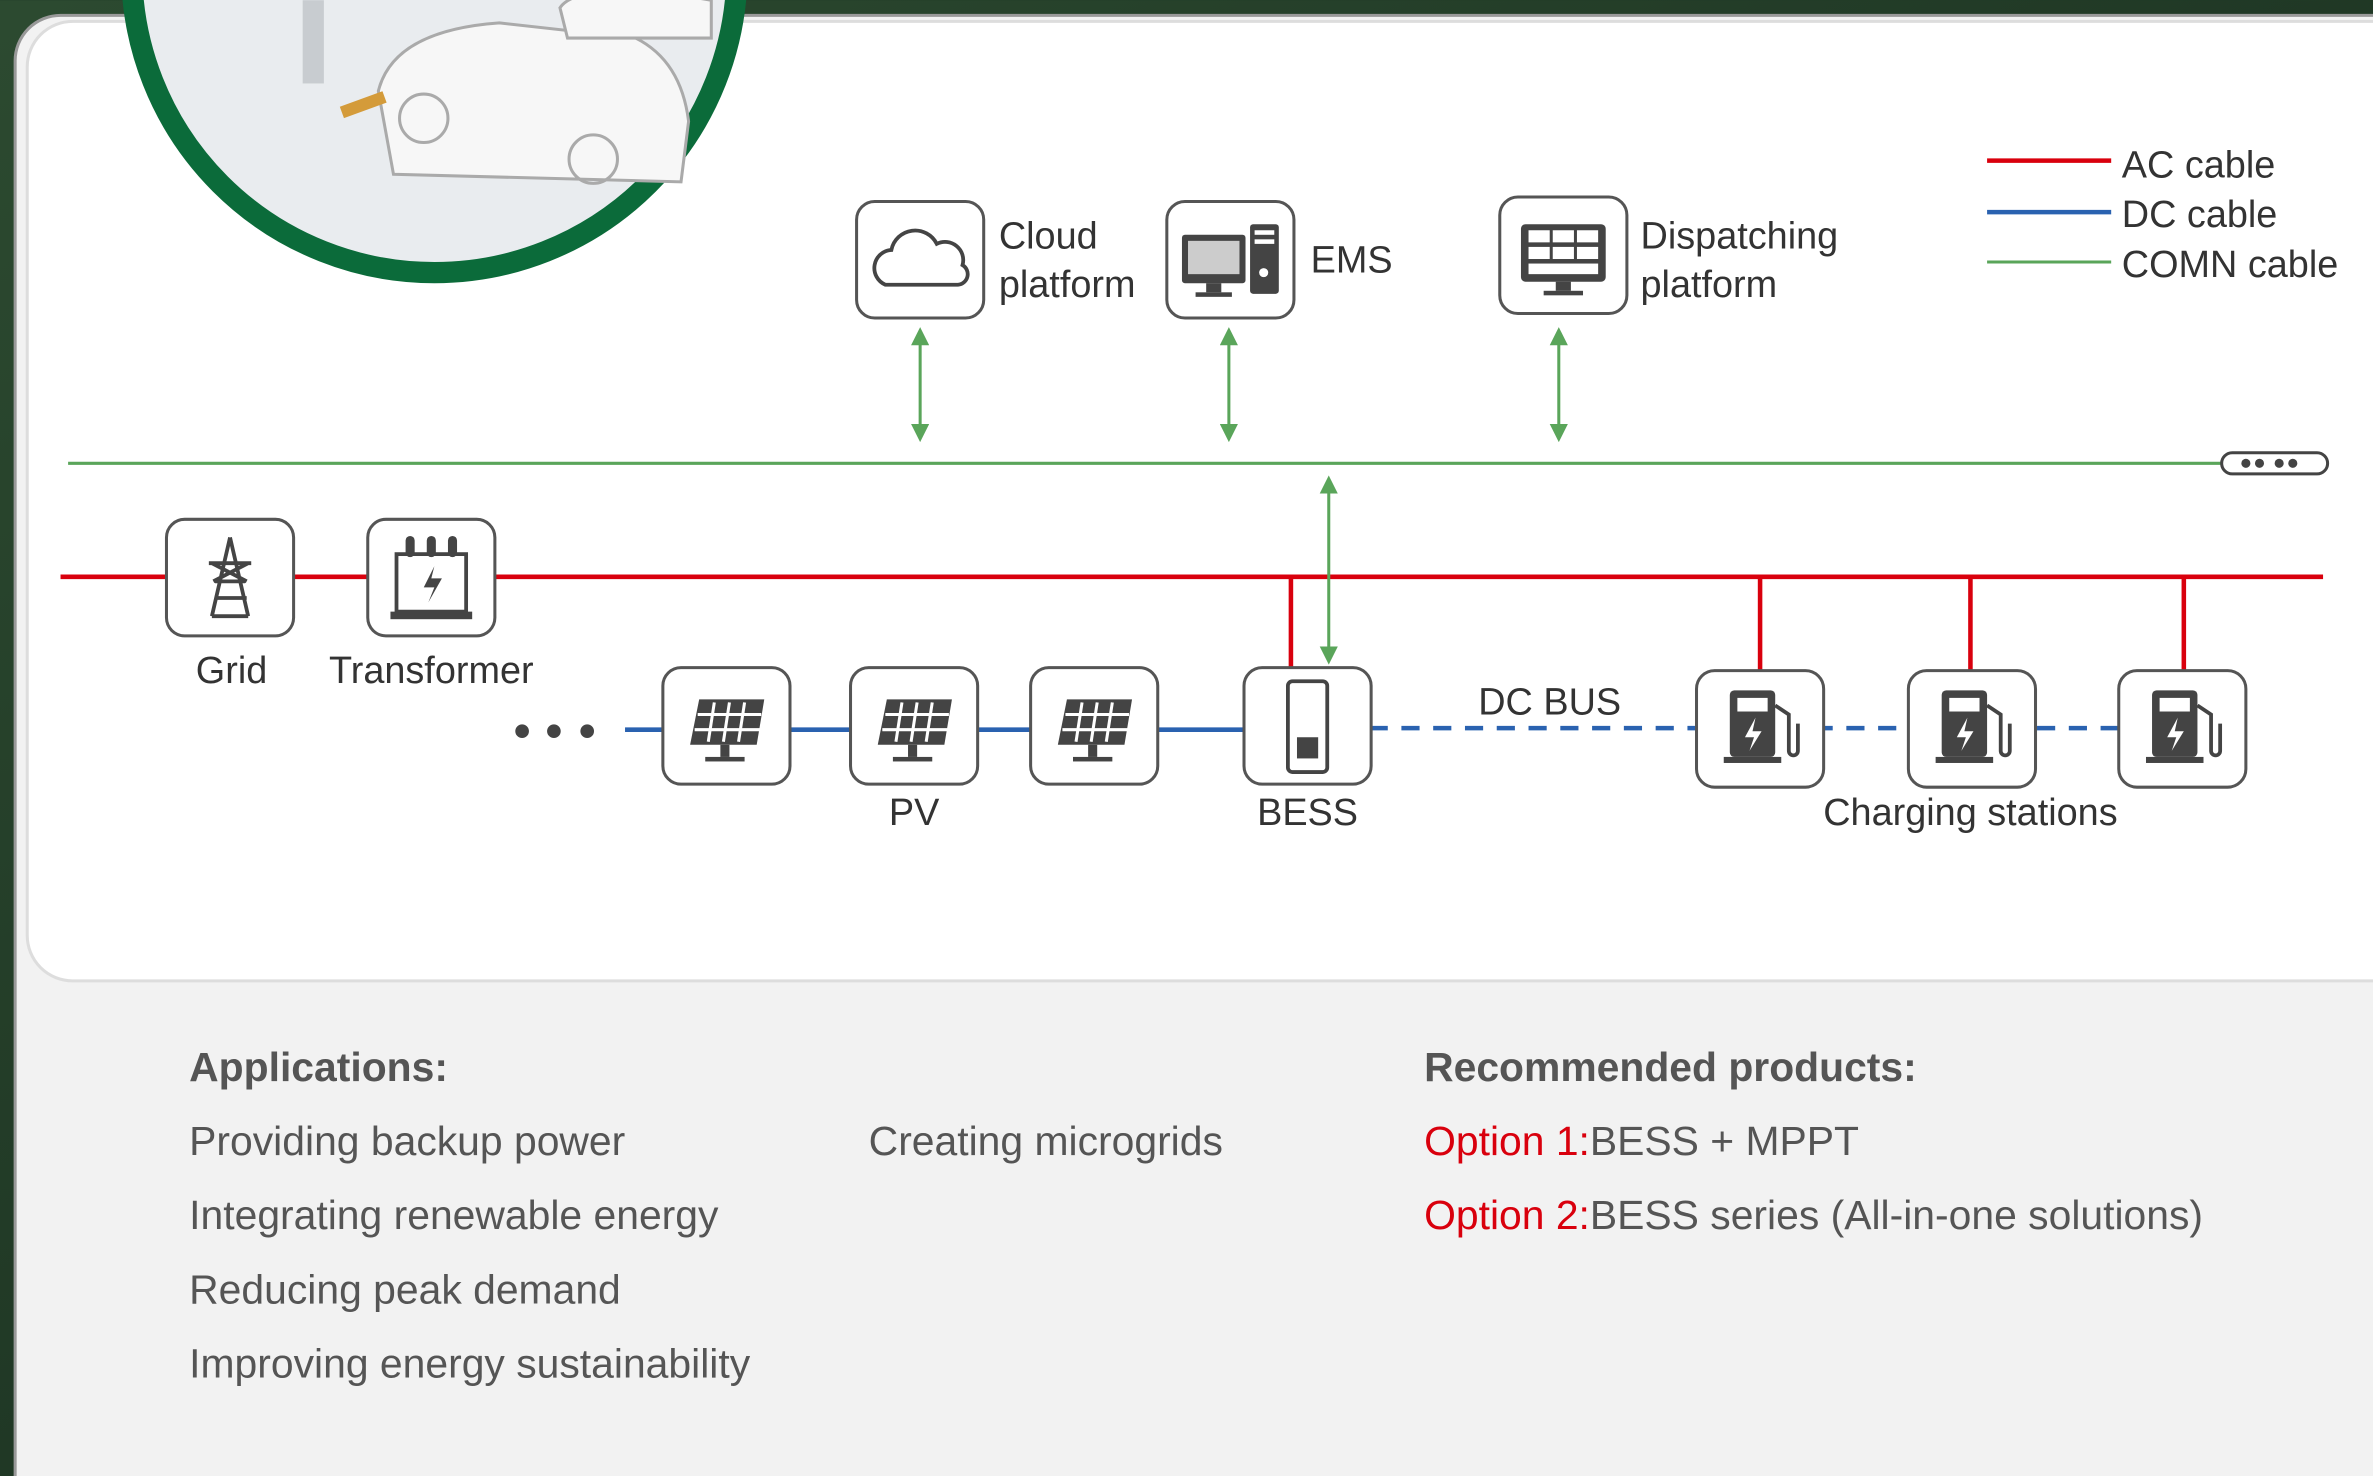  I want to click on option: Option 1:BESS + MPPT, so click(1641, 1141).